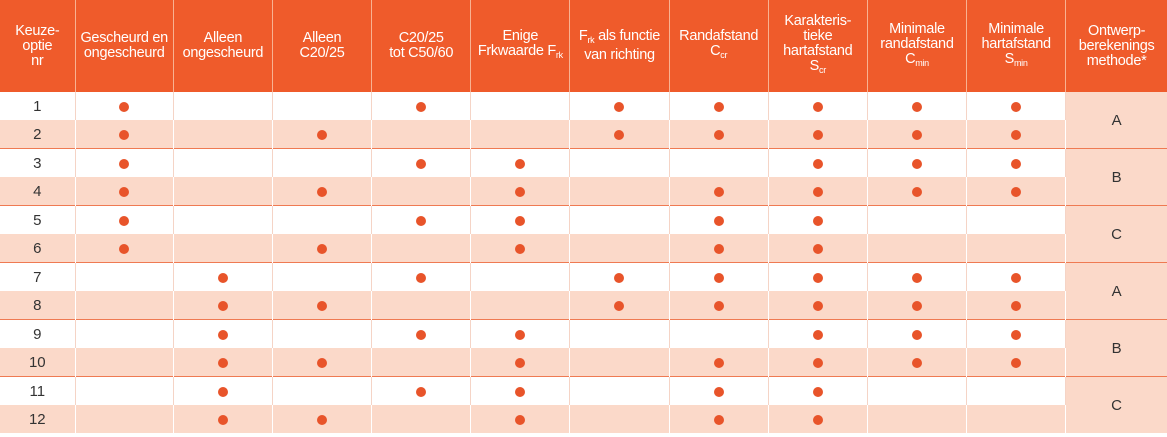 This screenshot has height=437, width=1167. Describe the element at coordinates (520, 46) in the screenshot. I see `header-enige-frk: Enige Frkwaarde Frk` at that location.